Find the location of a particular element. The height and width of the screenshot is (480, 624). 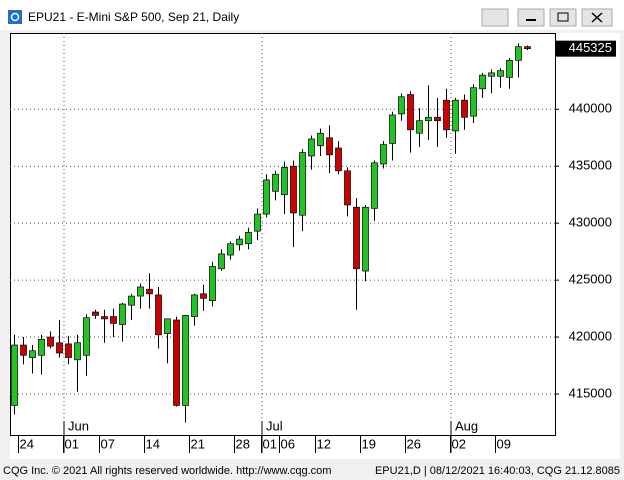

month-label: Jun is located at coordinates (78, 425).